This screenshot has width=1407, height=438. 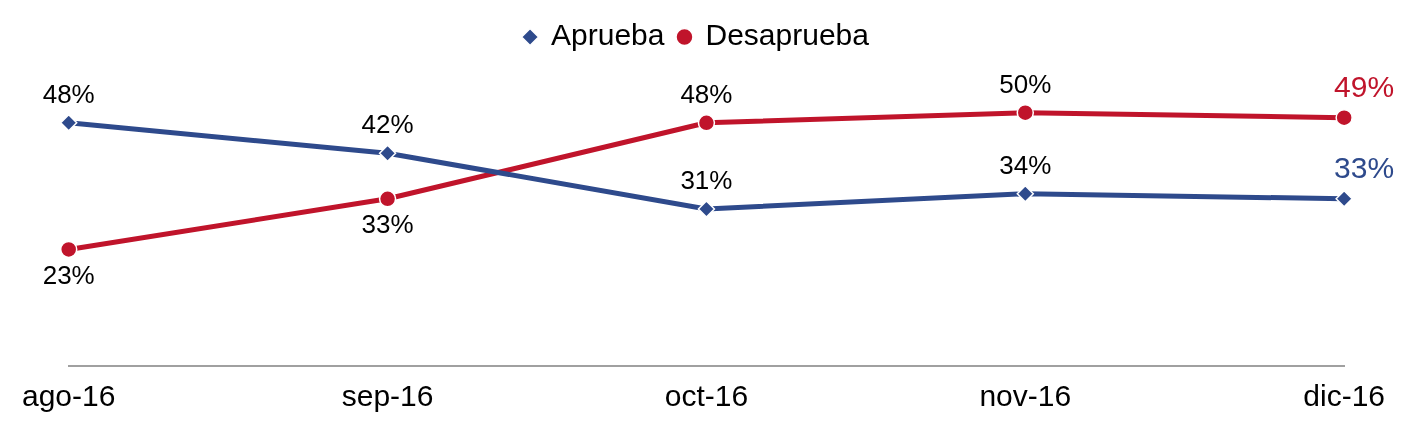 What do you see at coordinates (608, 35) in the screenshot?
I see `legend-label: Aprueba` at bounding box center [608, 35].